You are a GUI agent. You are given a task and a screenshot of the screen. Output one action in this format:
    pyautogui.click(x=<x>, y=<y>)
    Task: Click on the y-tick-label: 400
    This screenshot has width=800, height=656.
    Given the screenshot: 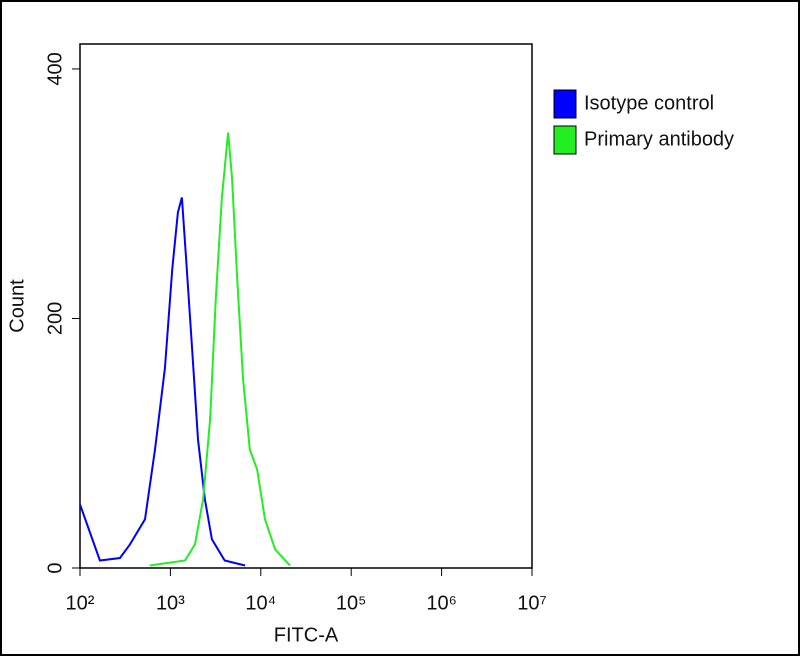 What is the action you would take?
    pyautogui.click(x=55, y=68)
    